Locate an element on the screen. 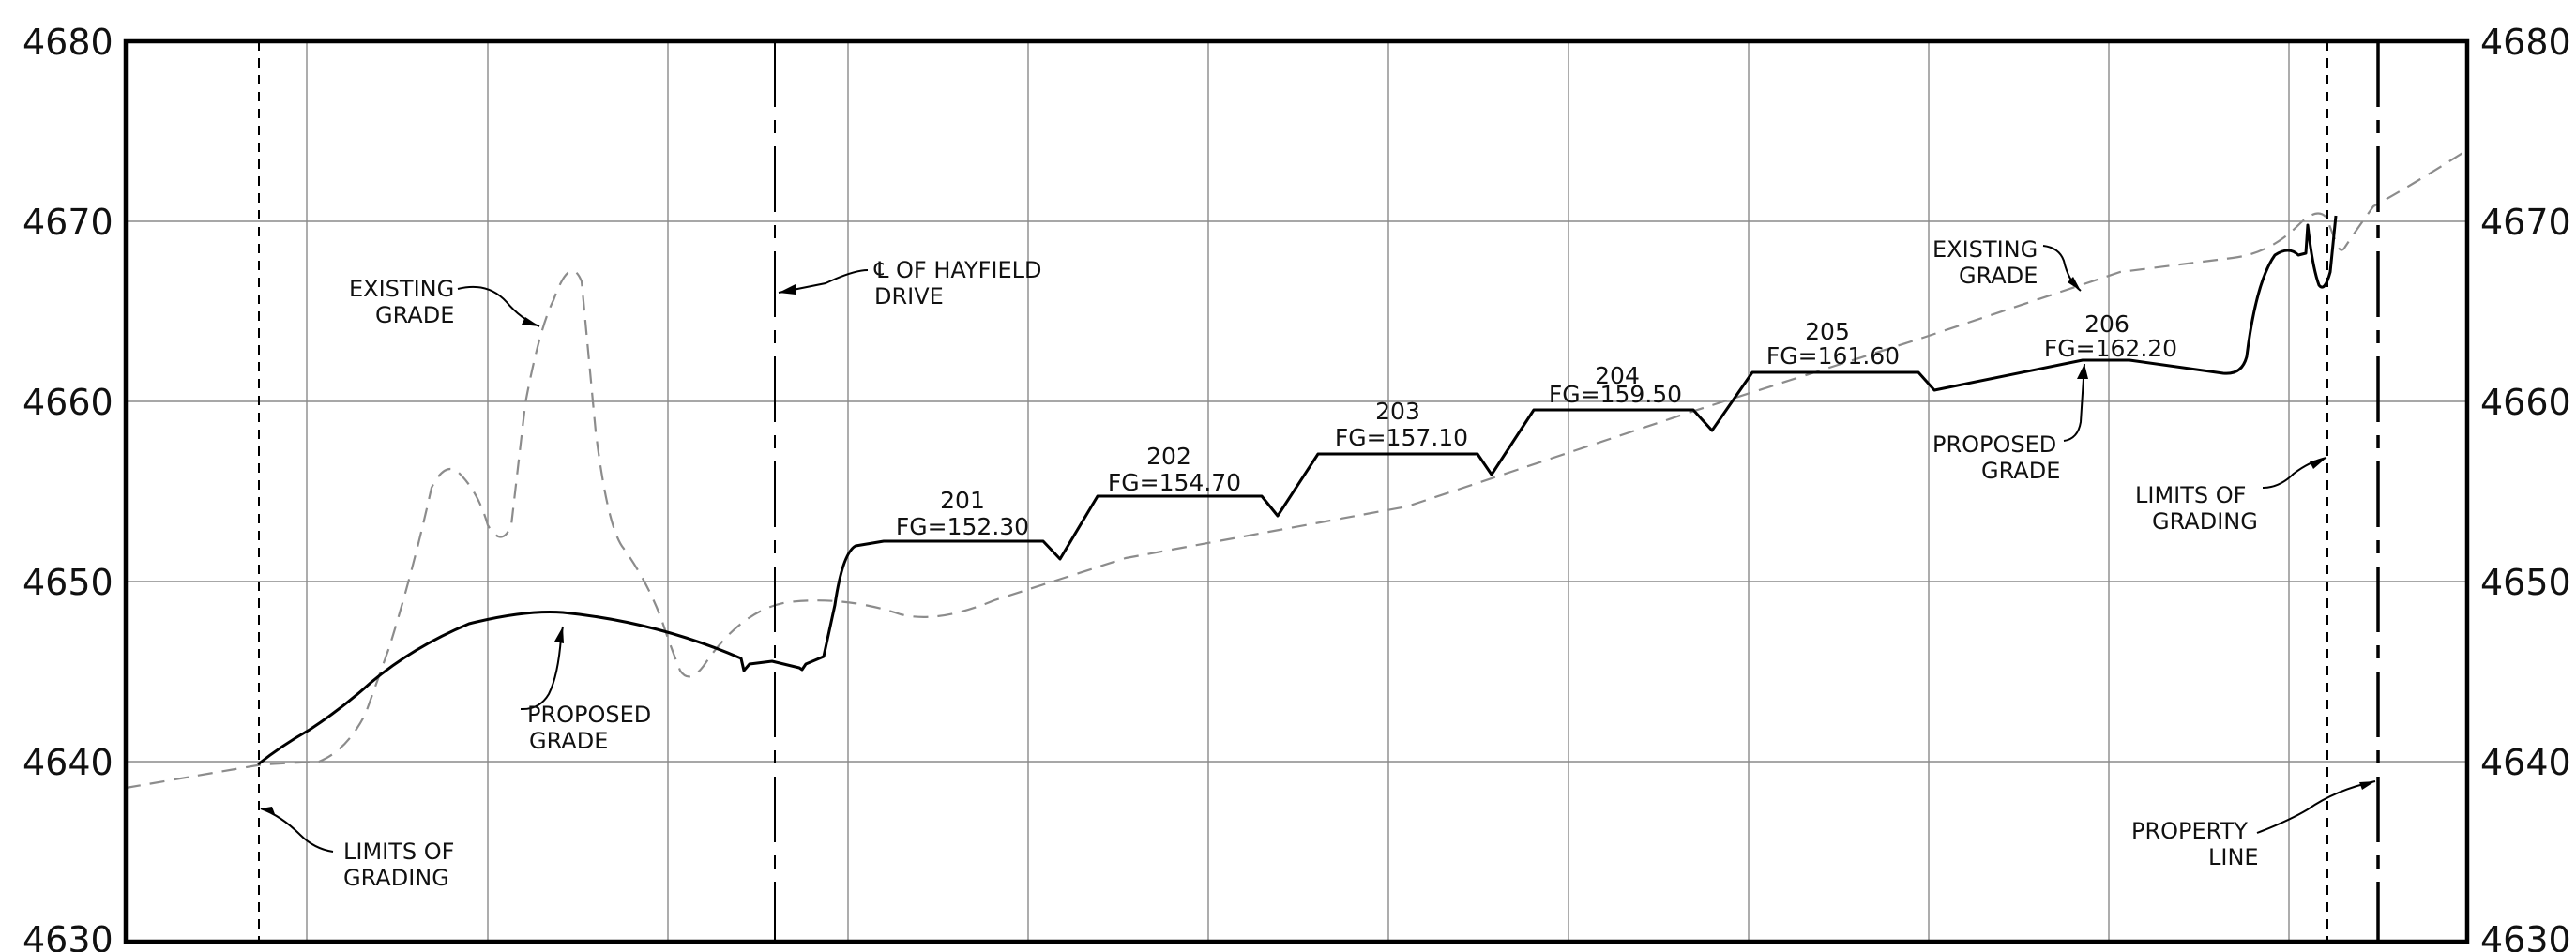 This screenshot has width=2576, height=952. proposed-grade-callout-right: PROPOSED GRADE is located at coordinates (1996, 457).